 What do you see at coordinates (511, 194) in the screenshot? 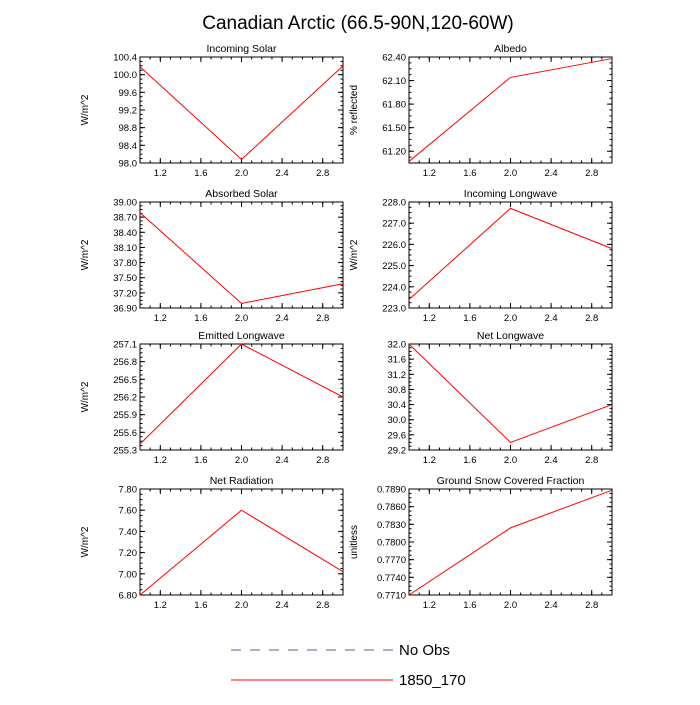
I see `panel-title-incoming-longwave: Incoming Longwave` at bounding box center [511, 194].